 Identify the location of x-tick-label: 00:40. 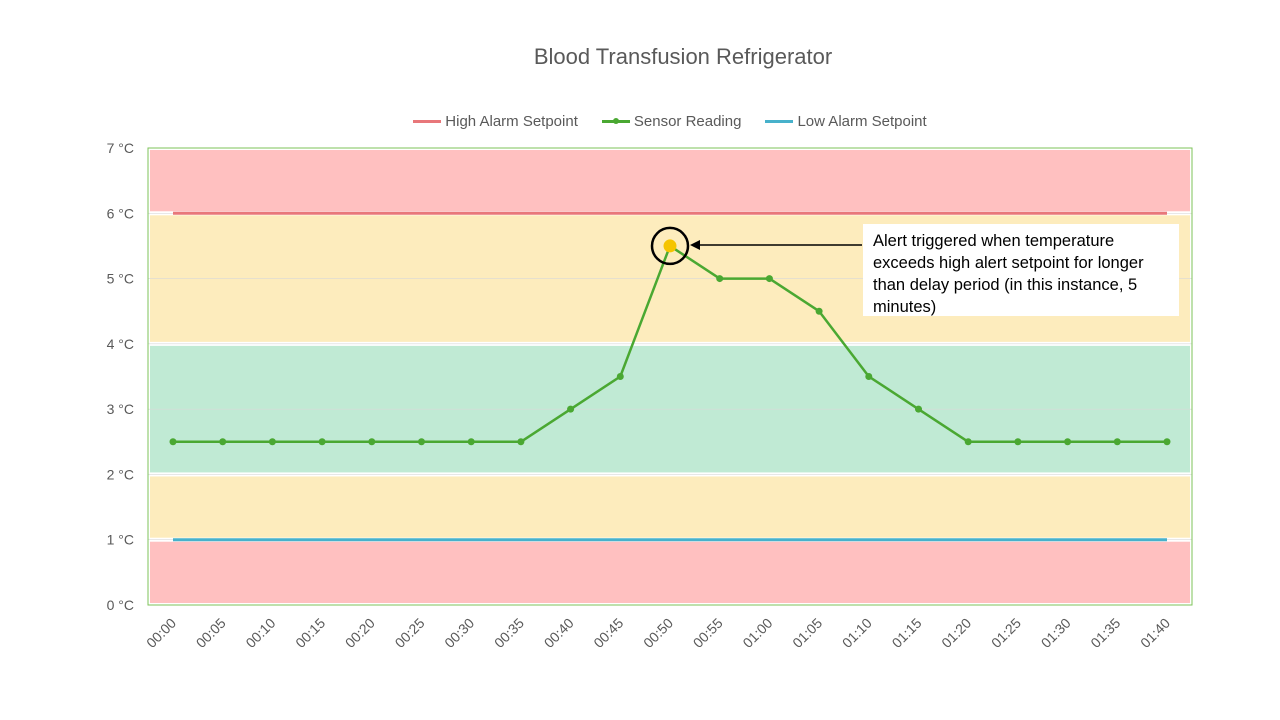
(559, 633).